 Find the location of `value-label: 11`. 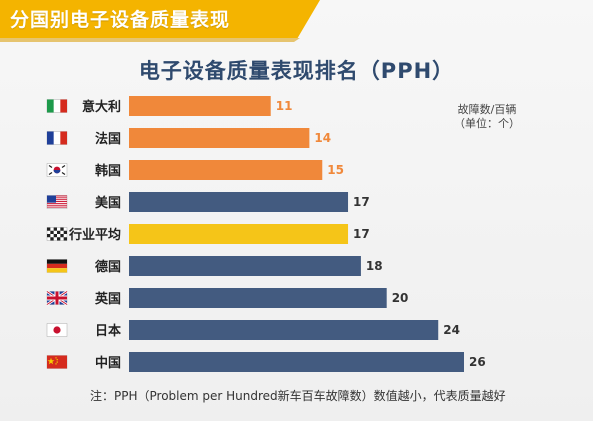

value-label: 11 is located at coordinates (284, 106).